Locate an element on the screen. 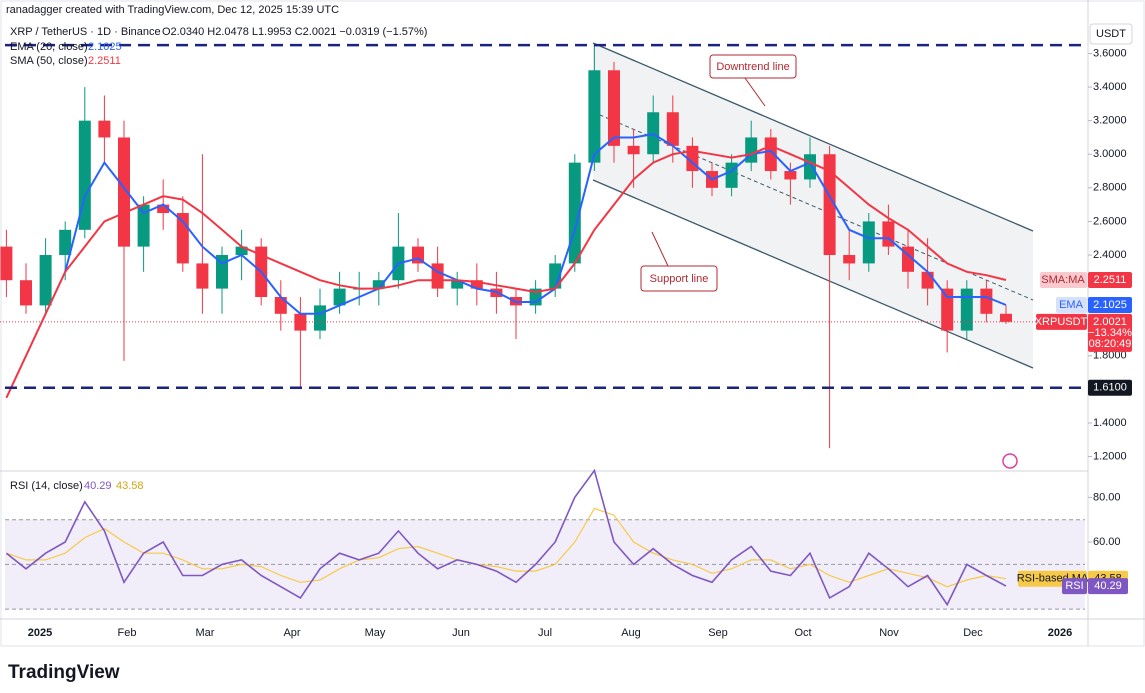  y-tick-label: 3.6000 is located at coordinates (1110, 53).